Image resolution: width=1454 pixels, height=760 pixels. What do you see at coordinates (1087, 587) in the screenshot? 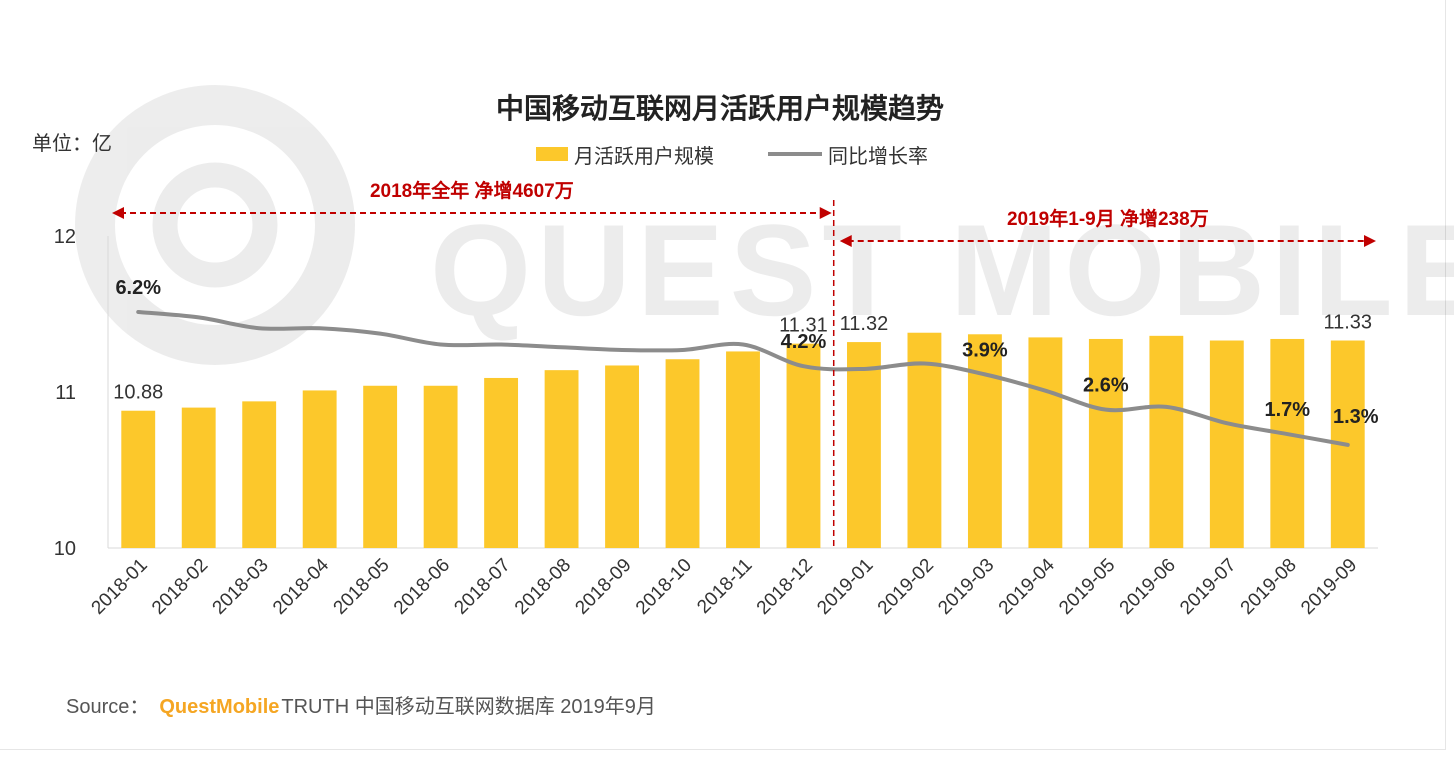
I see `x-tick-label: 2019-05` at bounding box center [1087, 587].